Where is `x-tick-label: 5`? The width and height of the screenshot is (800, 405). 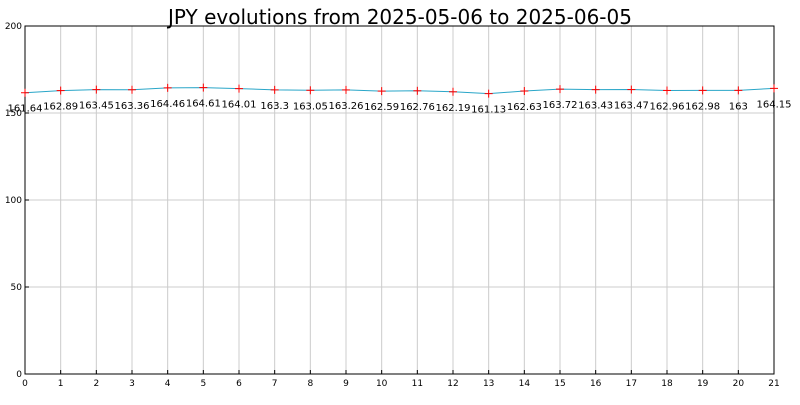 x-tick-label: 5 is located at coordinates (203, 384).